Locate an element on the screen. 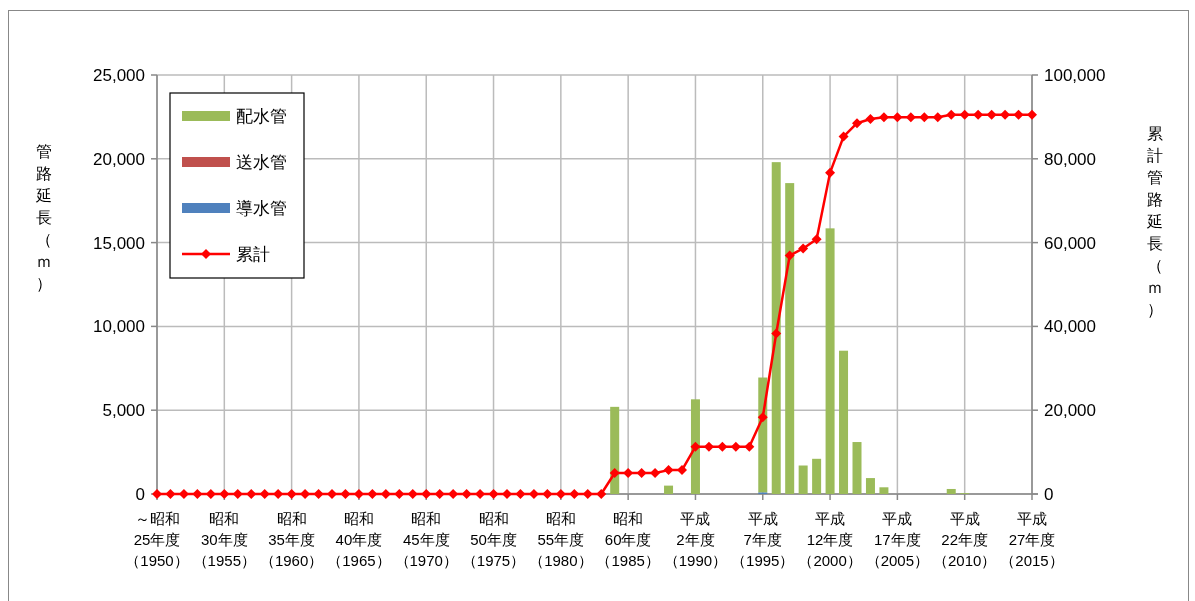 The height and width of the screenshot is (601, 1195). y2-tick-label: 0 is located at coordinates (1049, 494).